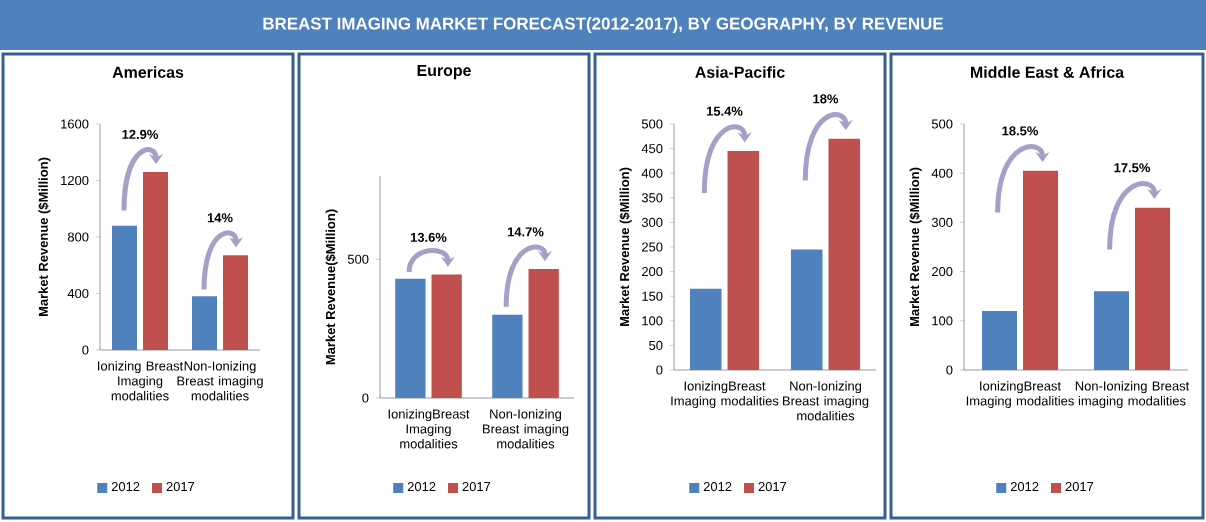  I want to click on text: BREAST IMAGING MARKET FORECAST(2012-2017), BY GEOGRAPHY, BY REVENUE, so click(603, 25).